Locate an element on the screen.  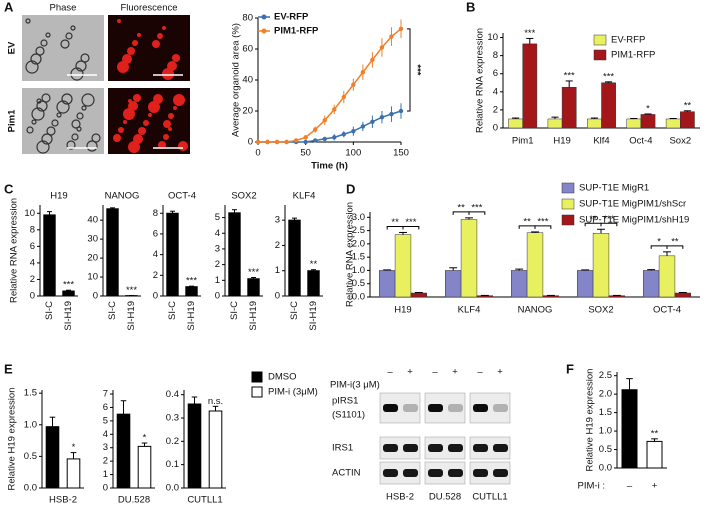
legend-label: PIM-i (3μM) is located at coordinates (293, 392).